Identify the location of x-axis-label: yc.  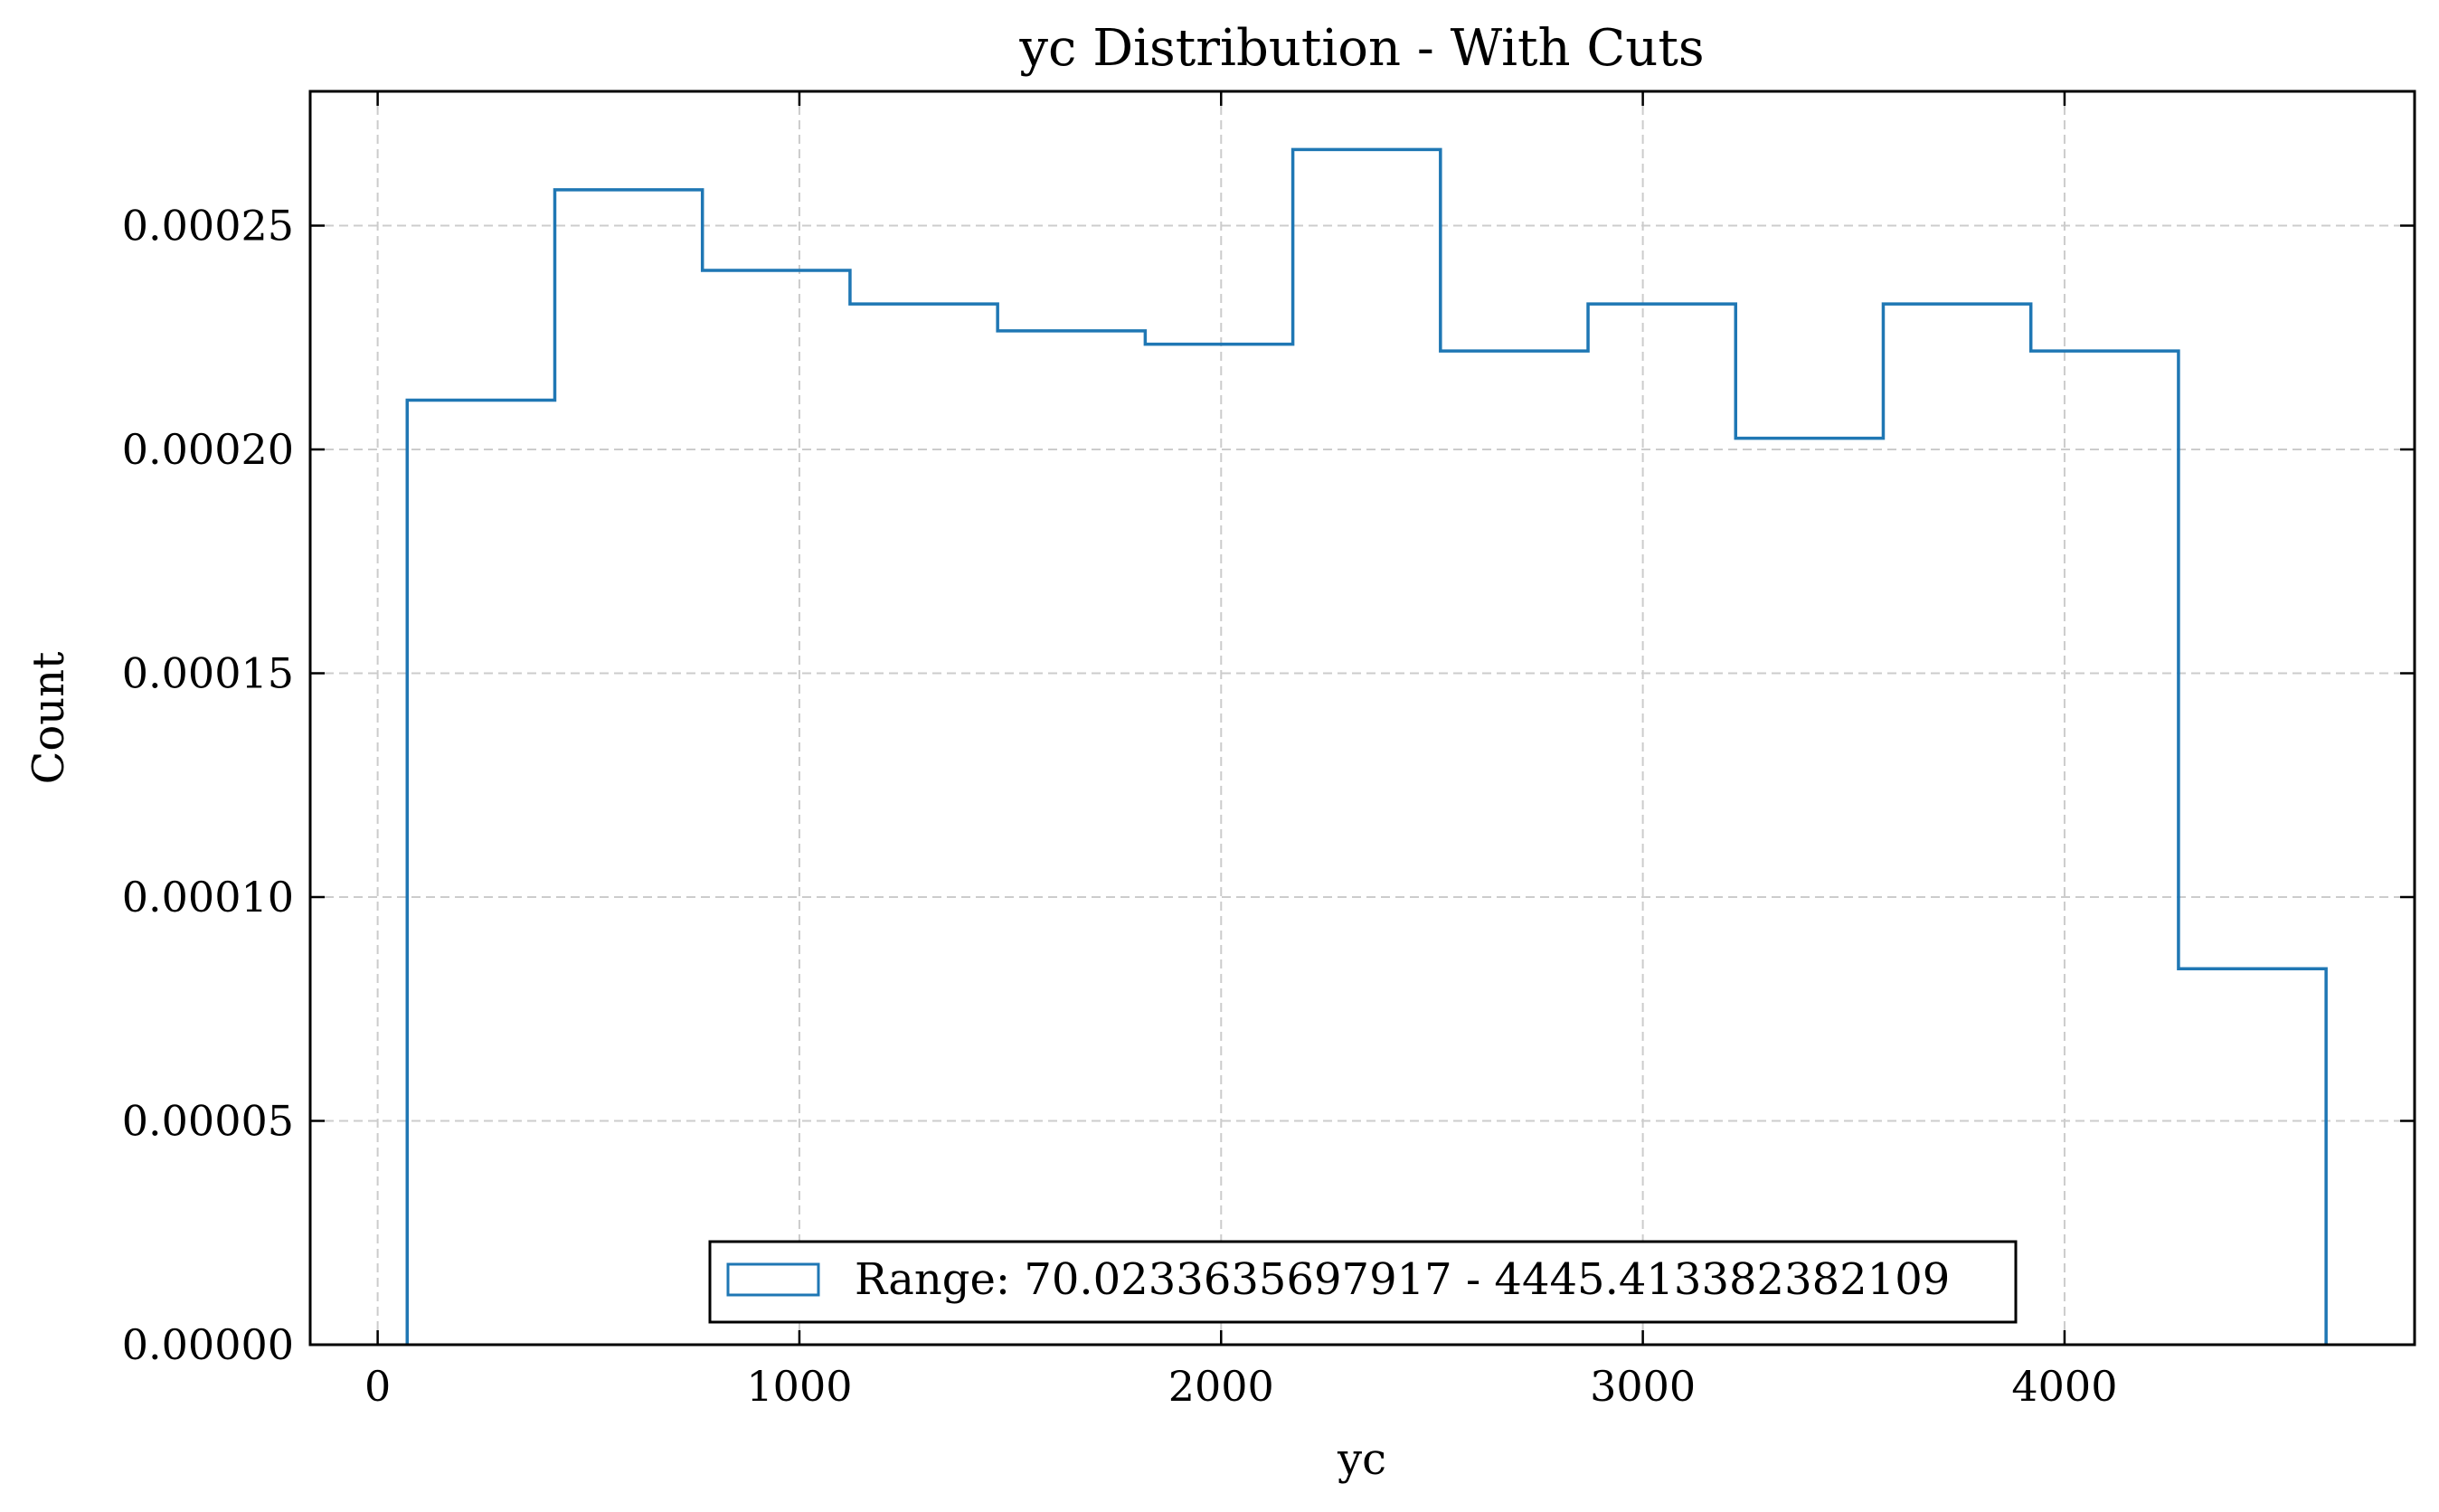
(1361, 1459).